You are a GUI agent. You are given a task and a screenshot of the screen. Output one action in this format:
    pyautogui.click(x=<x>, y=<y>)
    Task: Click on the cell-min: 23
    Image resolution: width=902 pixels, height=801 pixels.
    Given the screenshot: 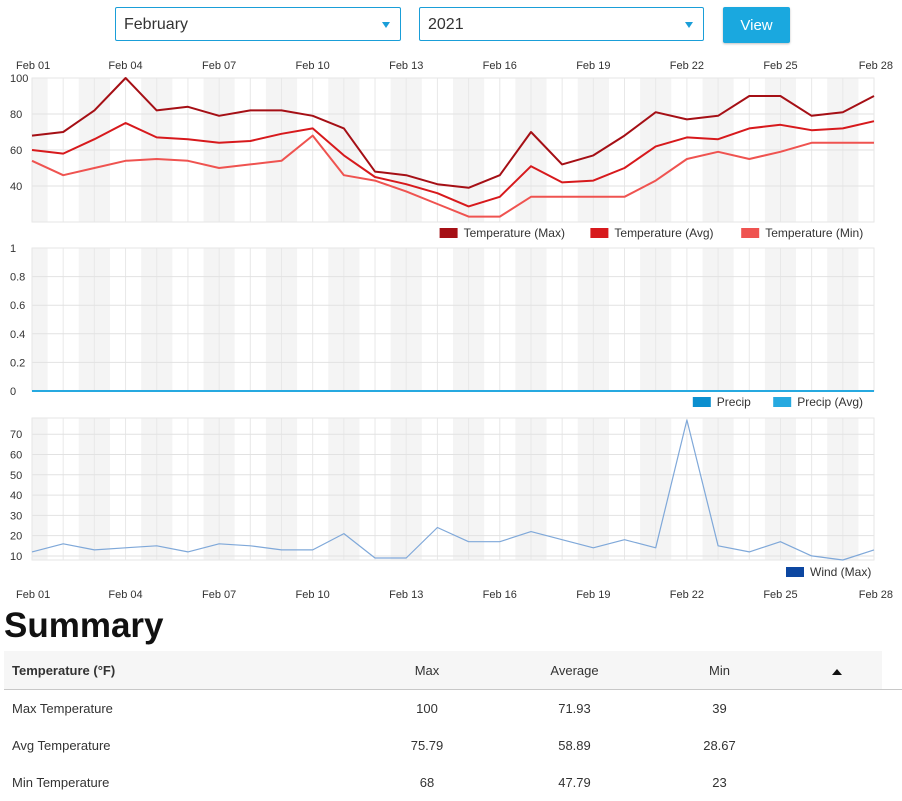 What is the action you would take?
    pyautogui.click(x=719, y=782)
    